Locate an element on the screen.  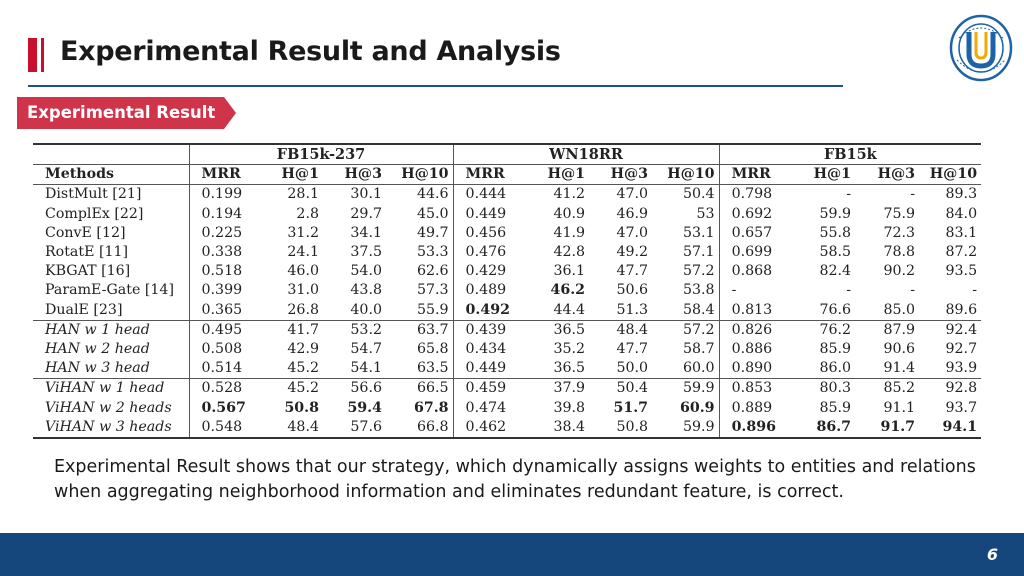
value-cell: 0.826 is located at coordinates (755, 330).